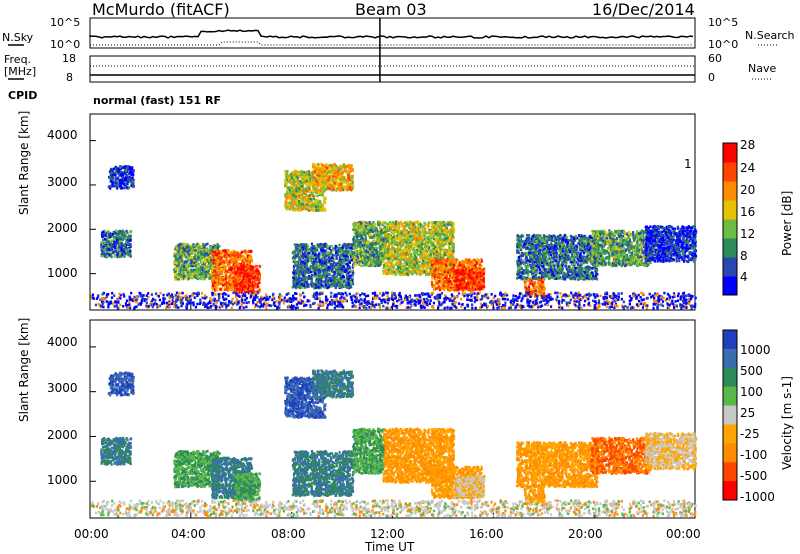 This screenshot has height=554, width=800. Describe the element at coordinates (751, 371) in the screenshot. I see `vel-cb-500: 500` at that location.